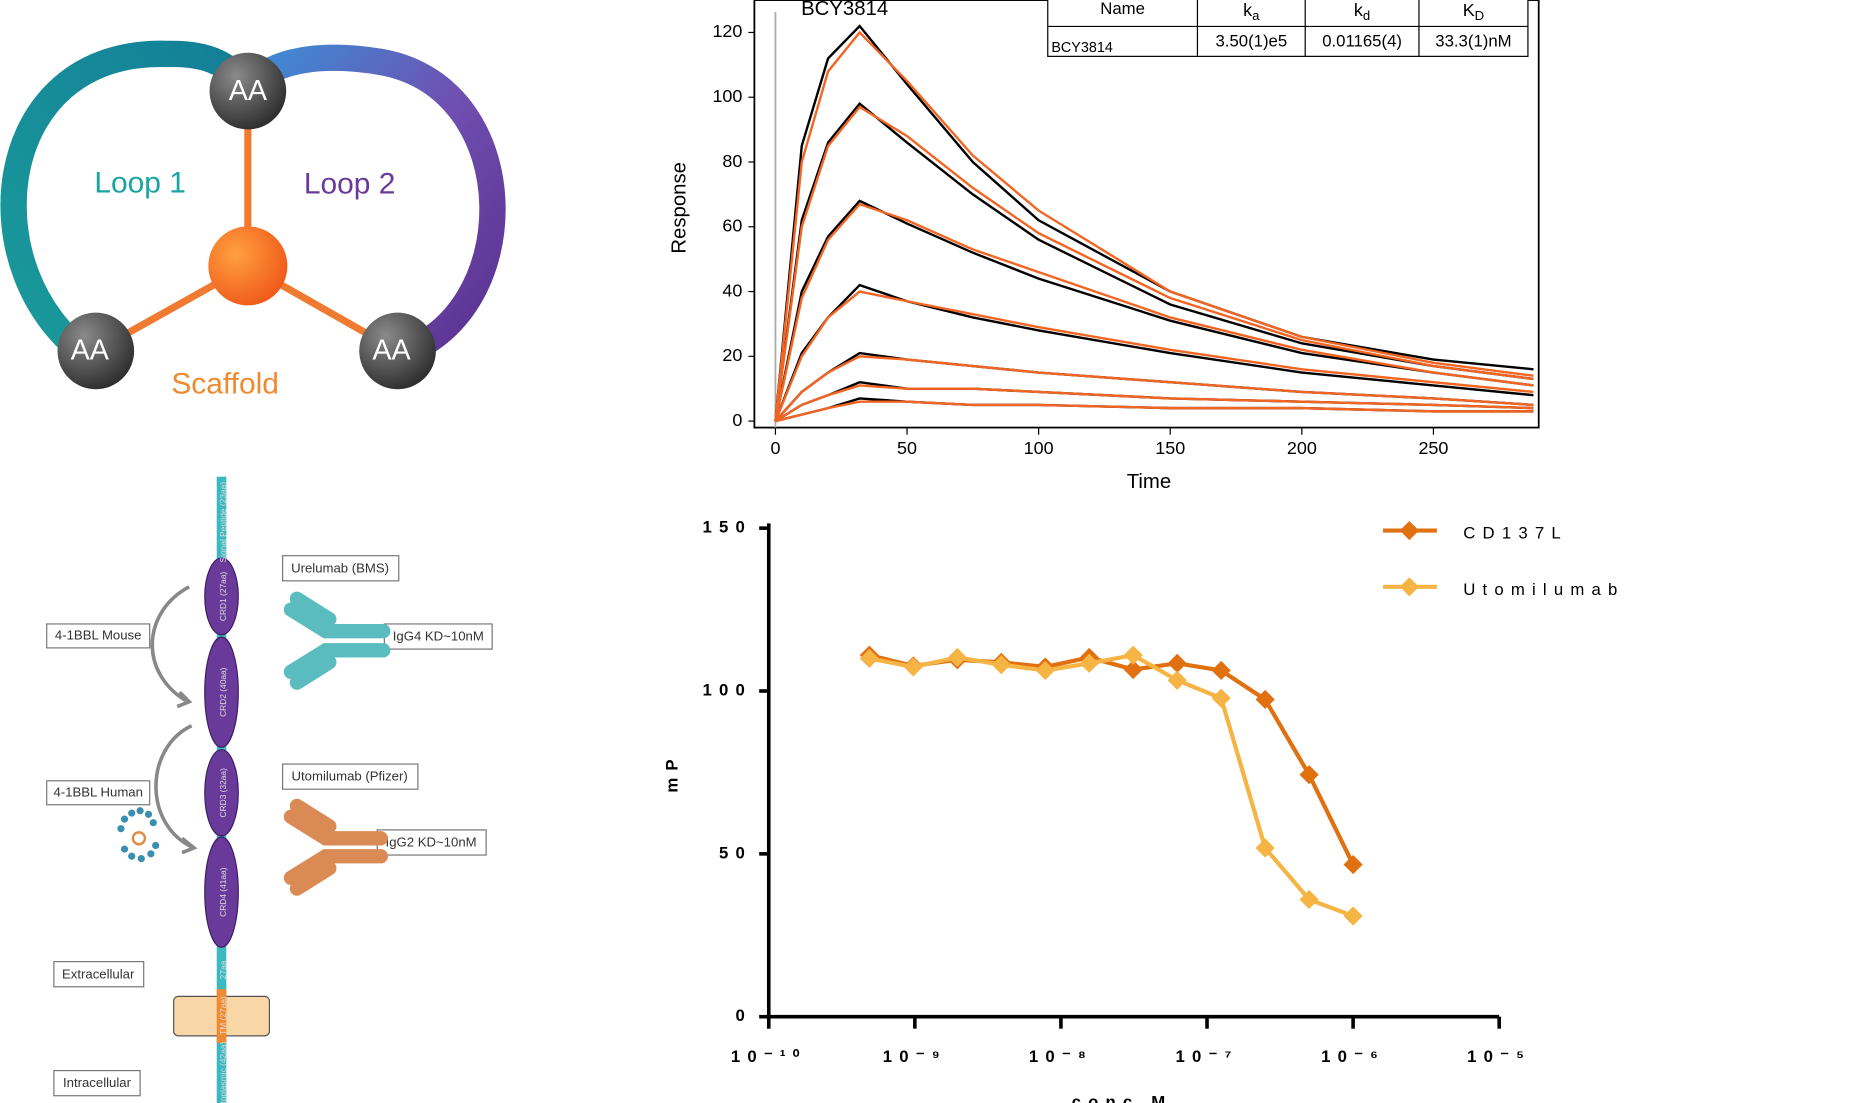 The width and height of the screenshot is (1868, 1103). What do you see at coordinates (1473, 40) in the screenshot?
I see `table-cell: 33.3(1)nM` at bounding box center [1473, 40].